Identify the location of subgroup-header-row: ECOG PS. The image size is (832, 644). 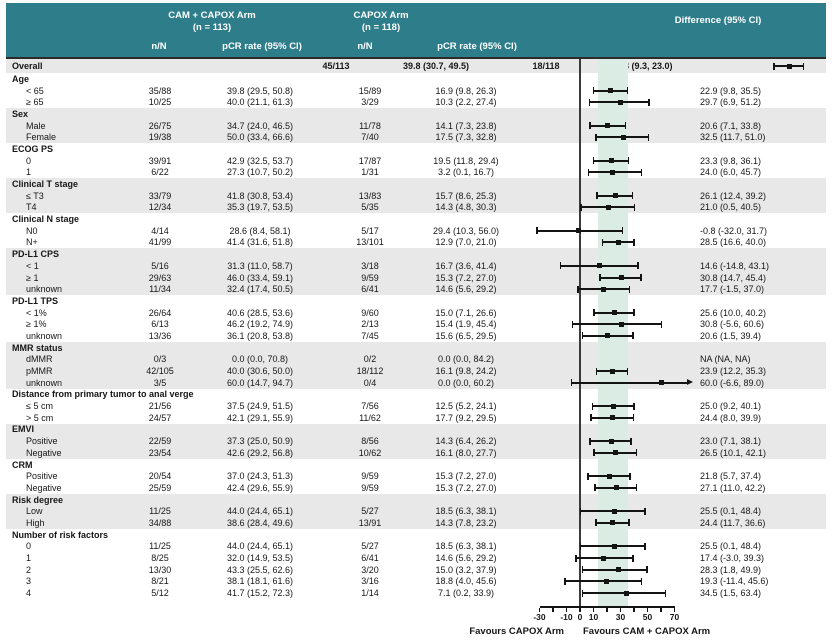
(416, 149).